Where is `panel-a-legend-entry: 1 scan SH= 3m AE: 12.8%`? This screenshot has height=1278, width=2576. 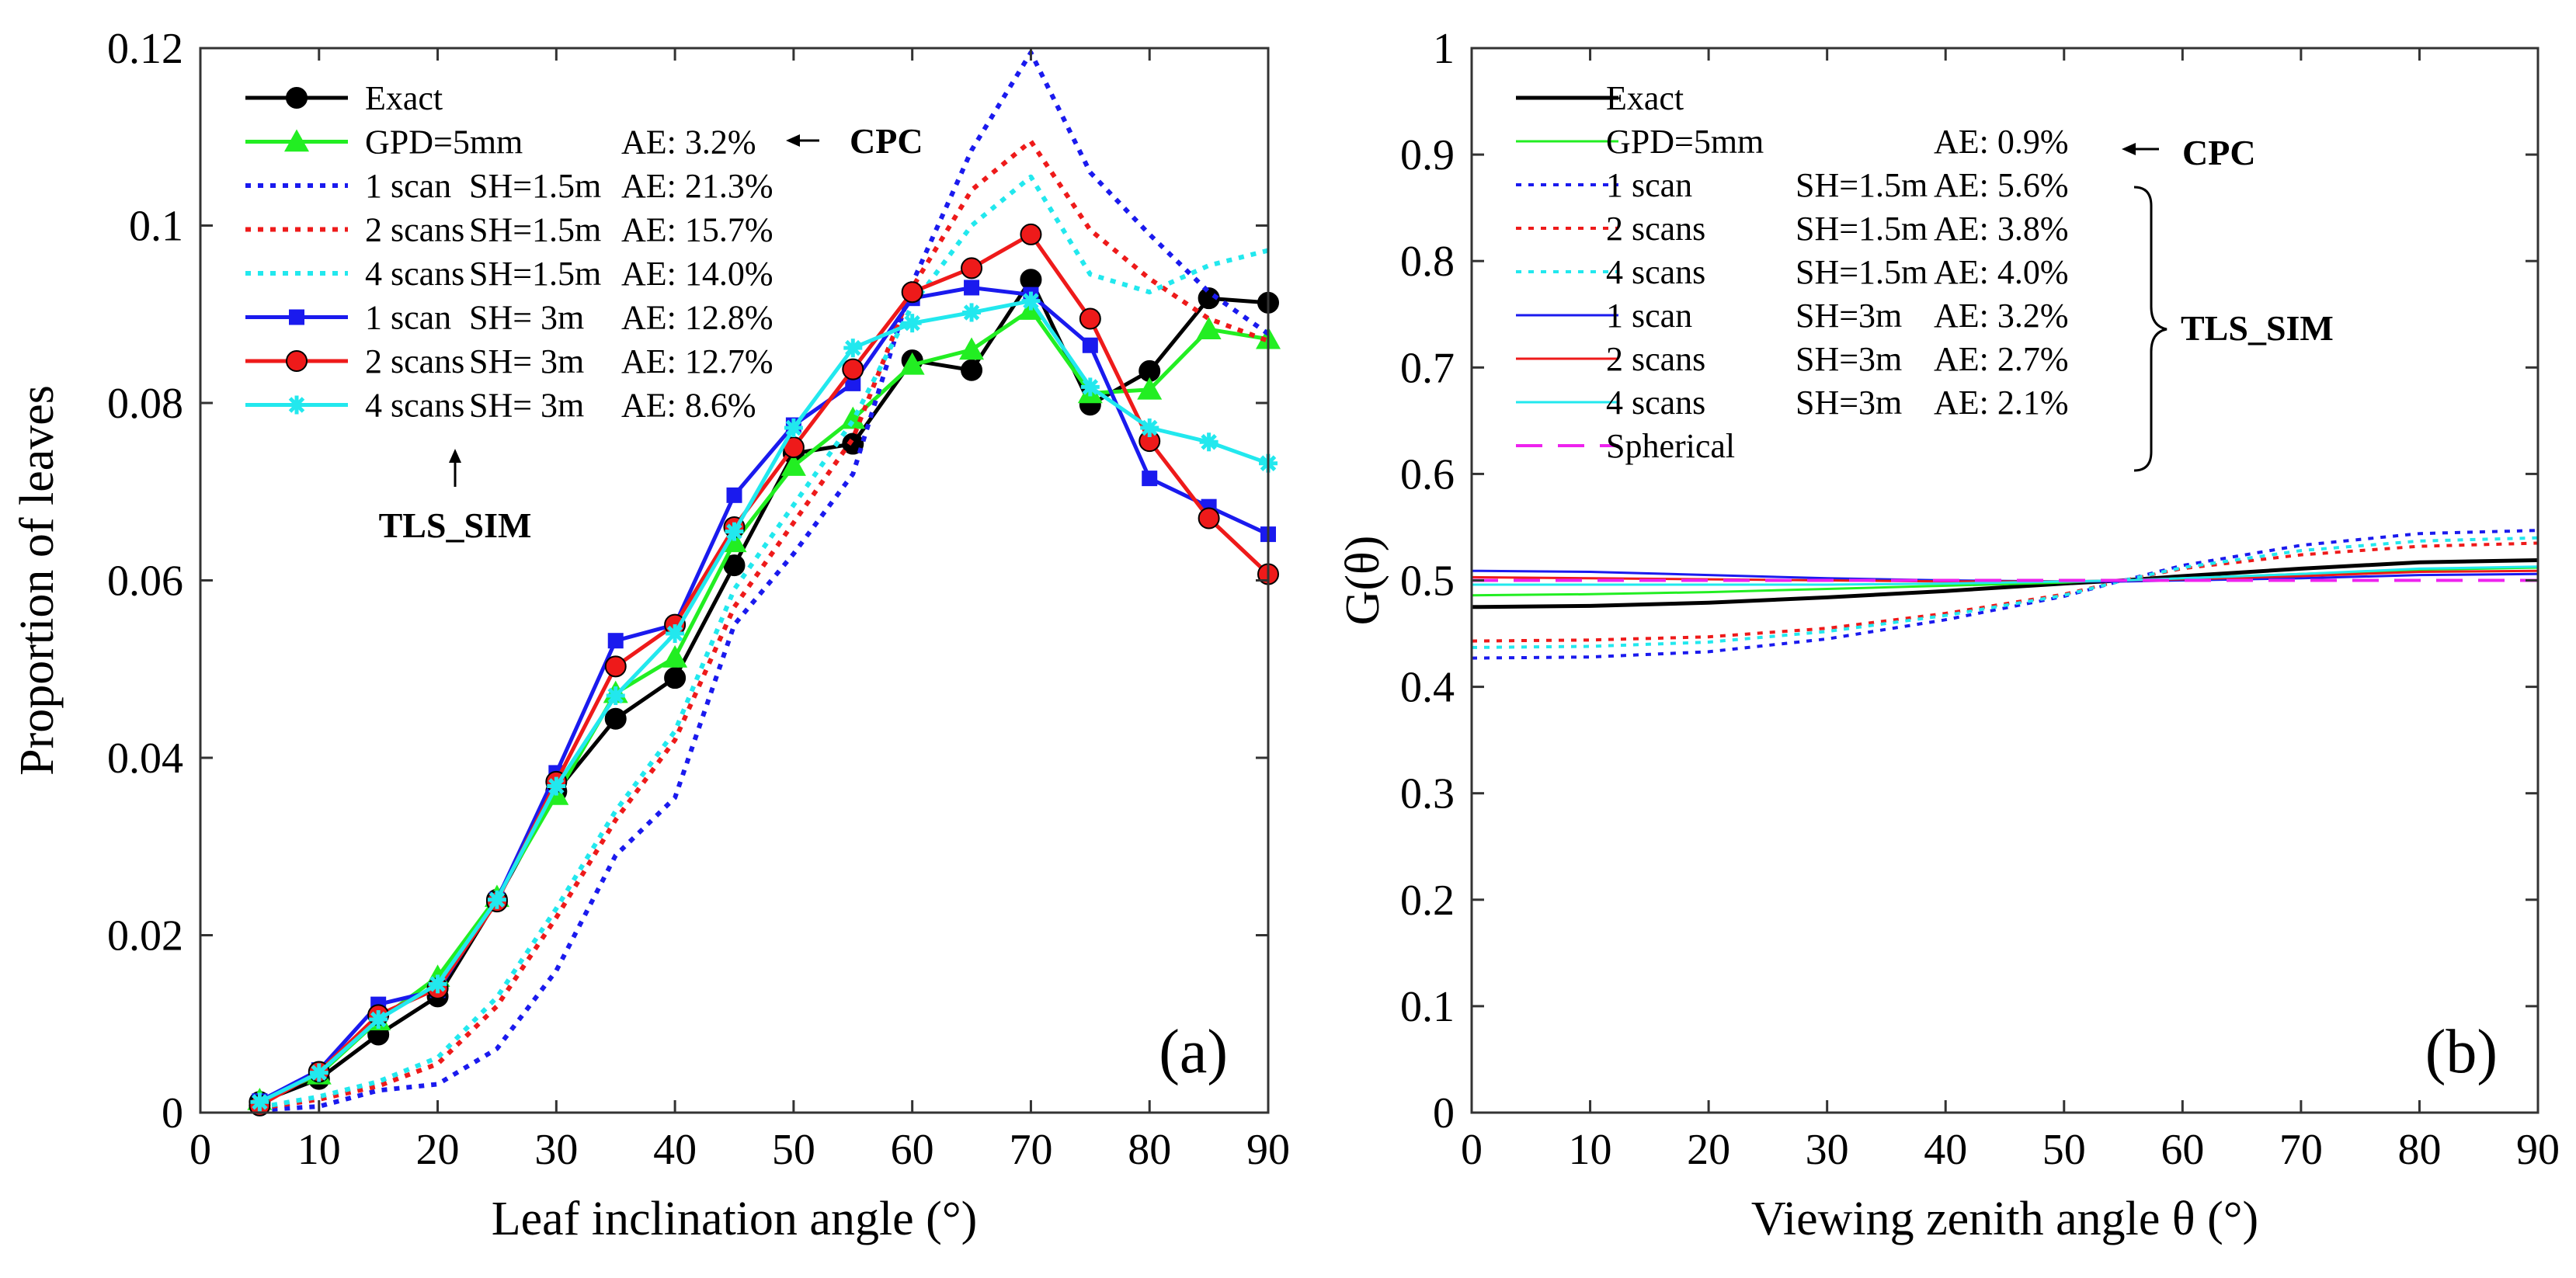
panel-a-legend-entry: 1 scan SH= 3m AE: 12.8% is located at coordinates (509, 318).